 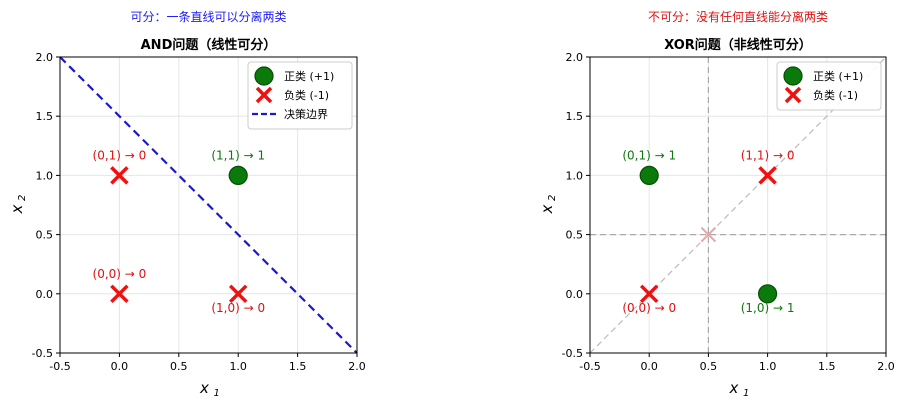 I want to click on point-annotation: (0,1) → 0, so click(x=120, y=155).